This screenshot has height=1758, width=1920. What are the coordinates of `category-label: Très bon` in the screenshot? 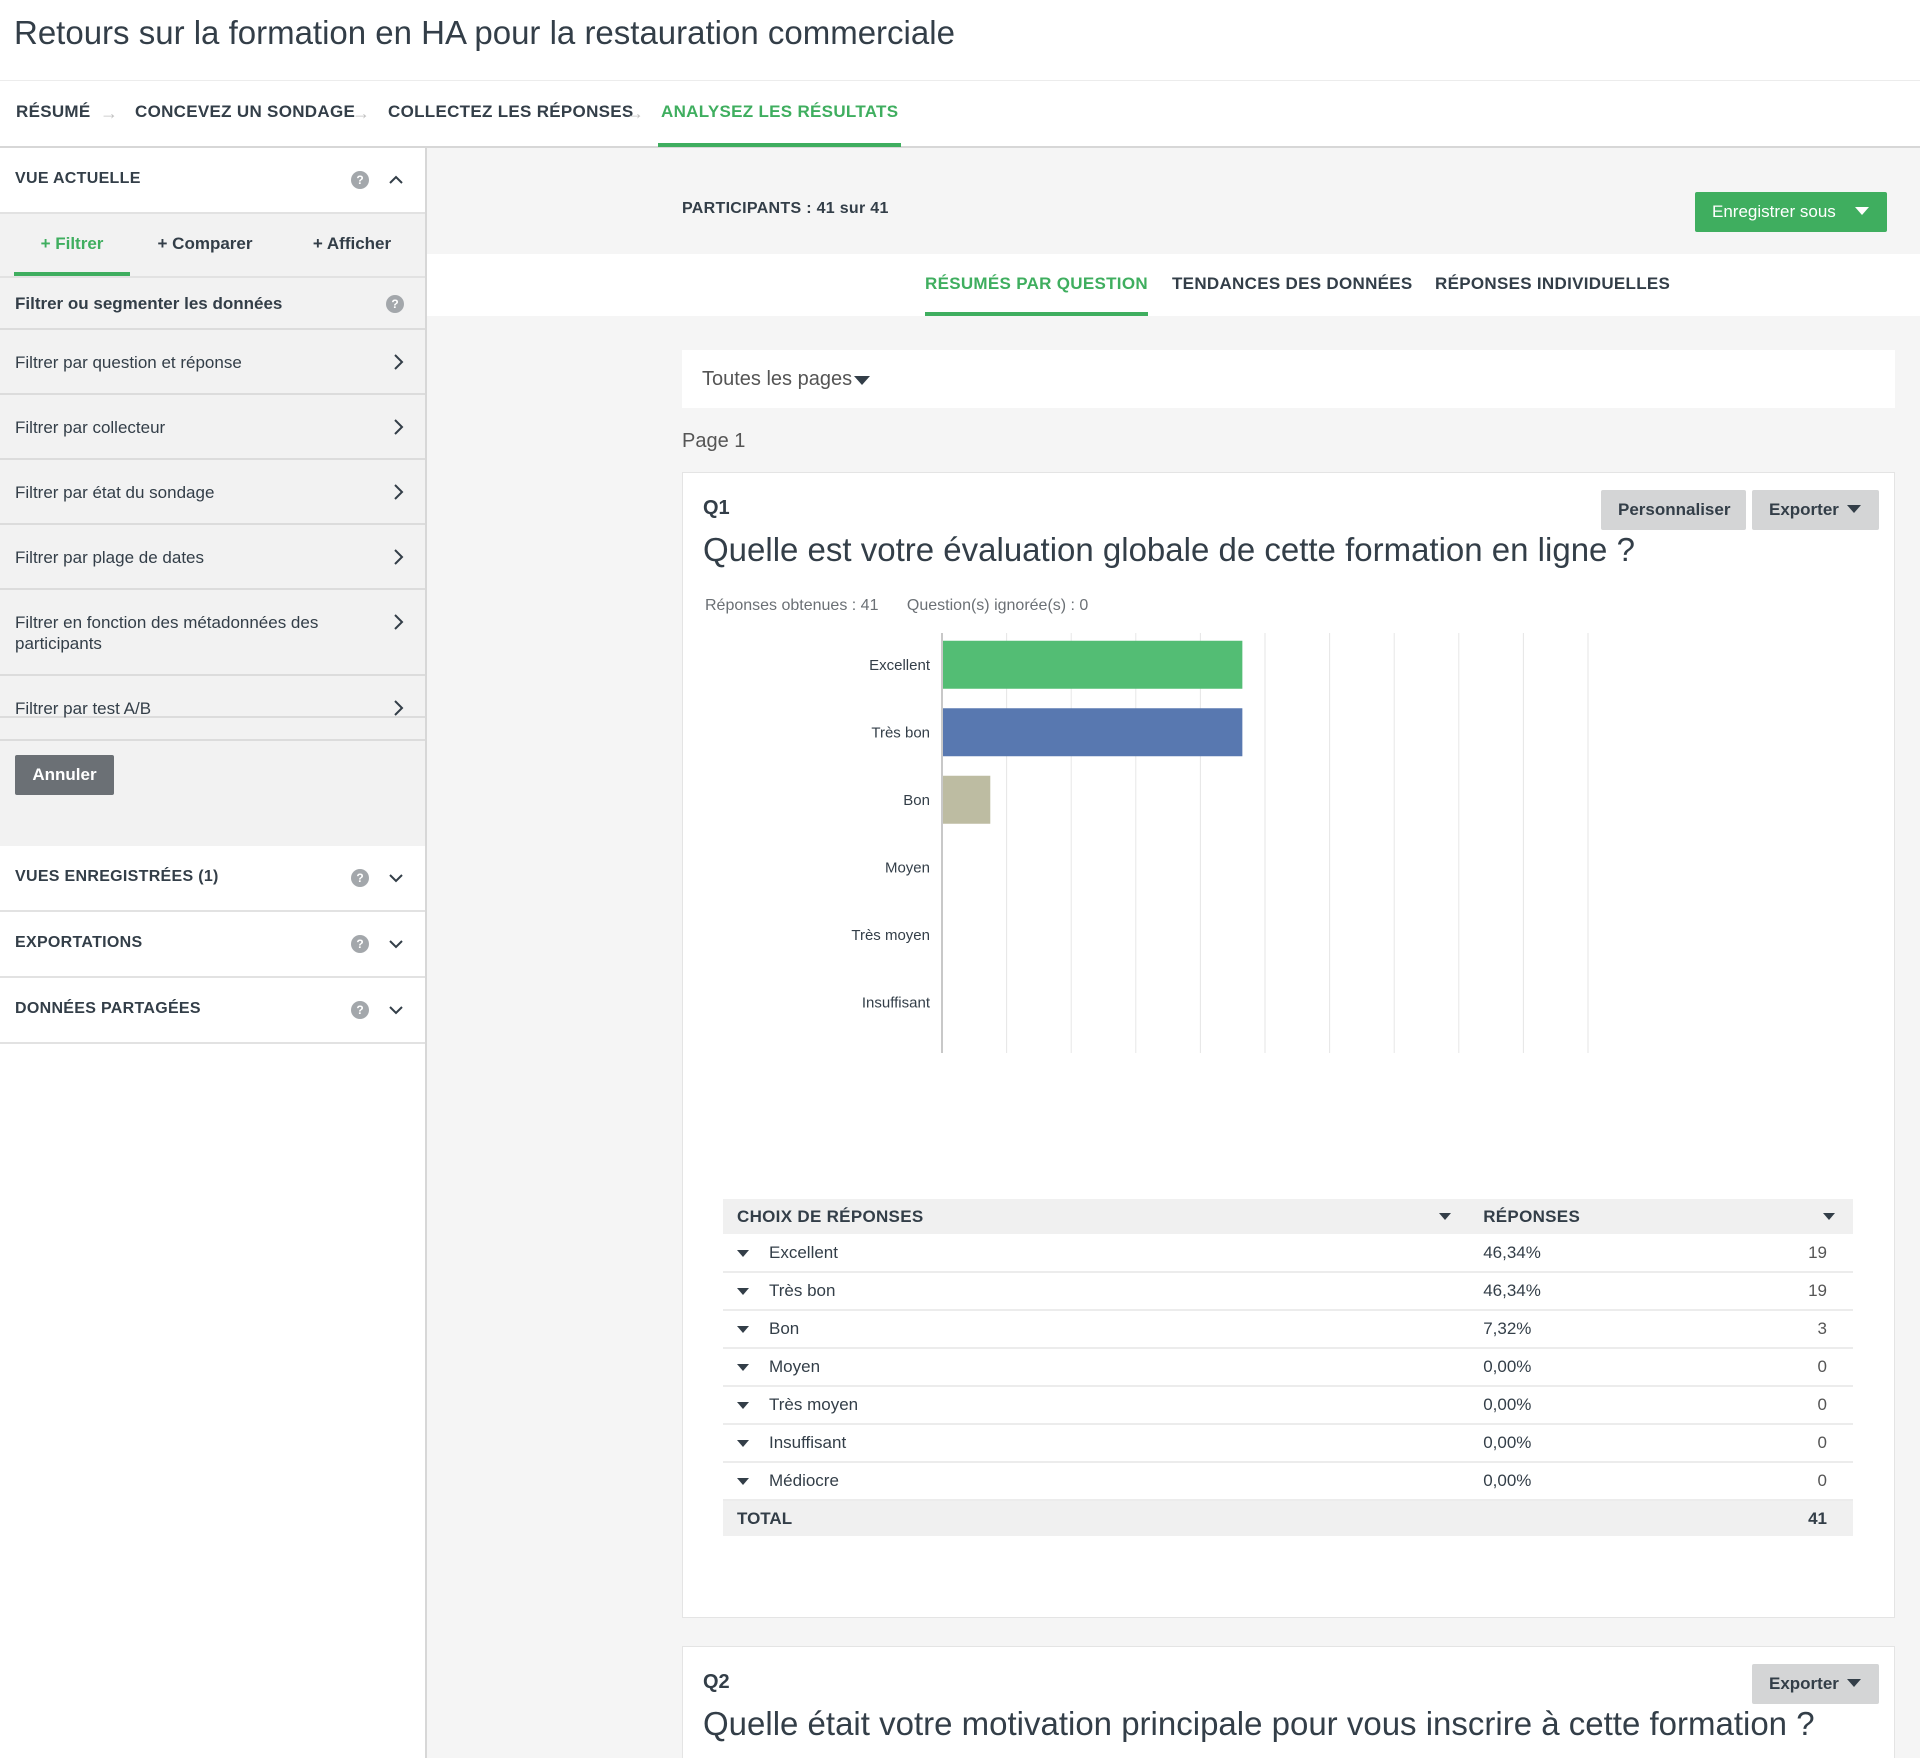 It's located at (900, 732).